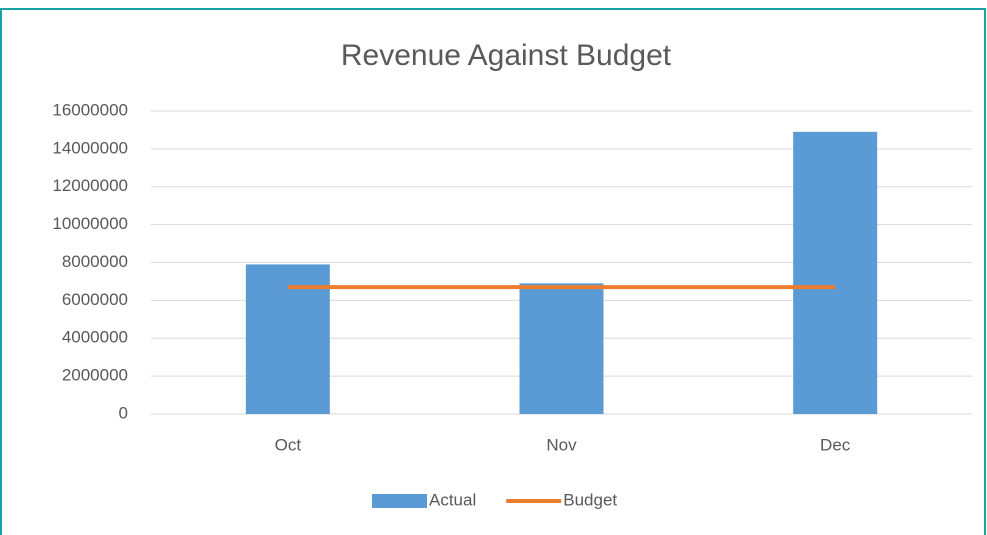 The width and height of the screenshot is (987, 535). Describe the element at coordinates (95, 261) in the screenshot. I see `y-tick-label: 8000000` at that location.